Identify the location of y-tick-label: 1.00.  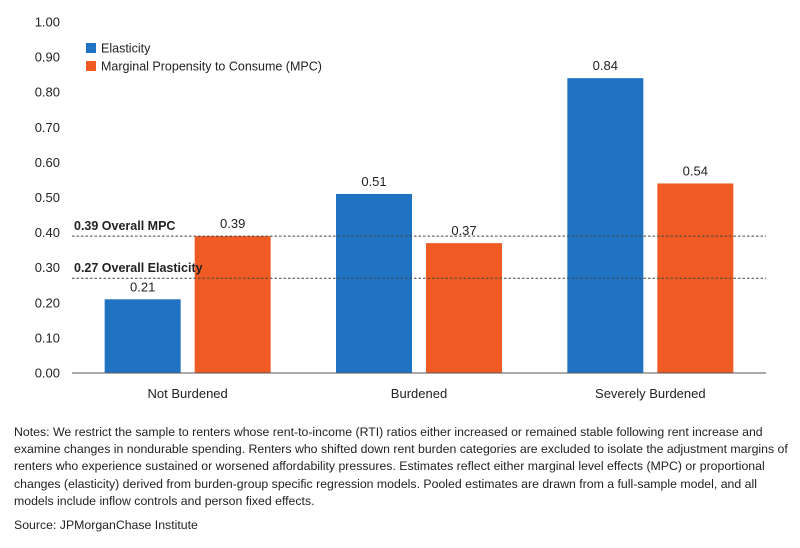
(47, 22).